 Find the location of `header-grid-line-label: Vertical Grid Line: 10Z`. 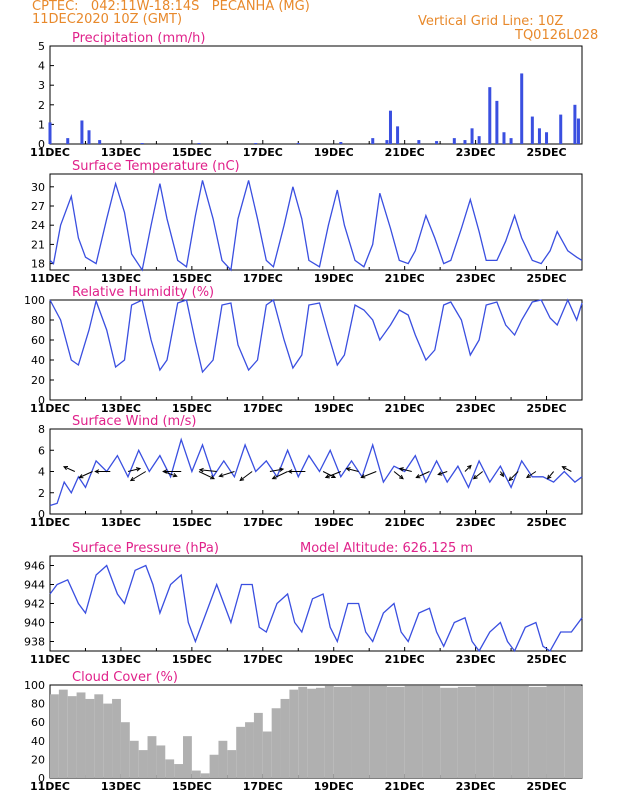

header-grid-line-label: Vertical Grid Line: 10Z is located at coordinates (491, 21).